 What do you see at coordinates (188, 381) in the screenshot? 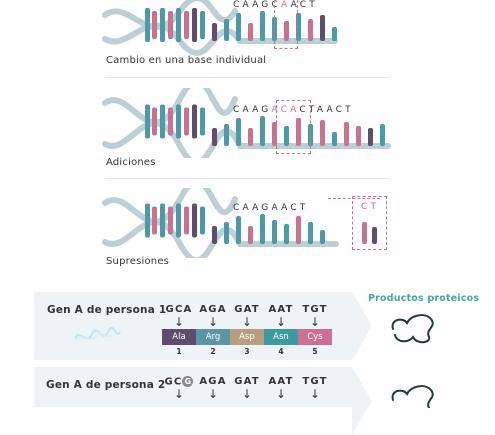
I see `mutated-base-marker: G` at bounding box center [188, 381].